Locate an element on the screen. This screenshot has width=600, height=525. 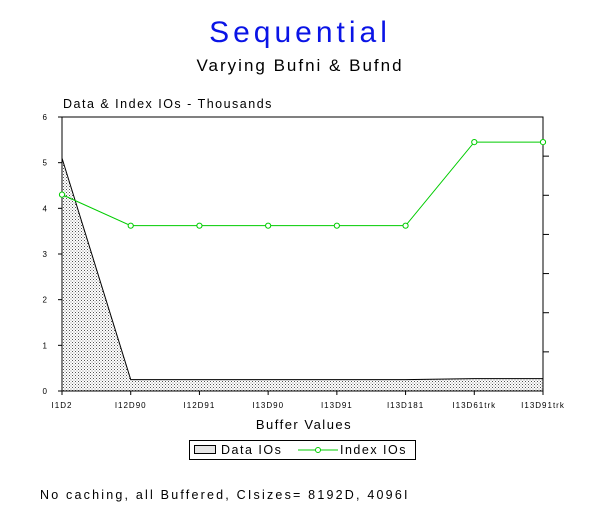
x-tick-label: I13D91 is located at coordinates (337, 405).